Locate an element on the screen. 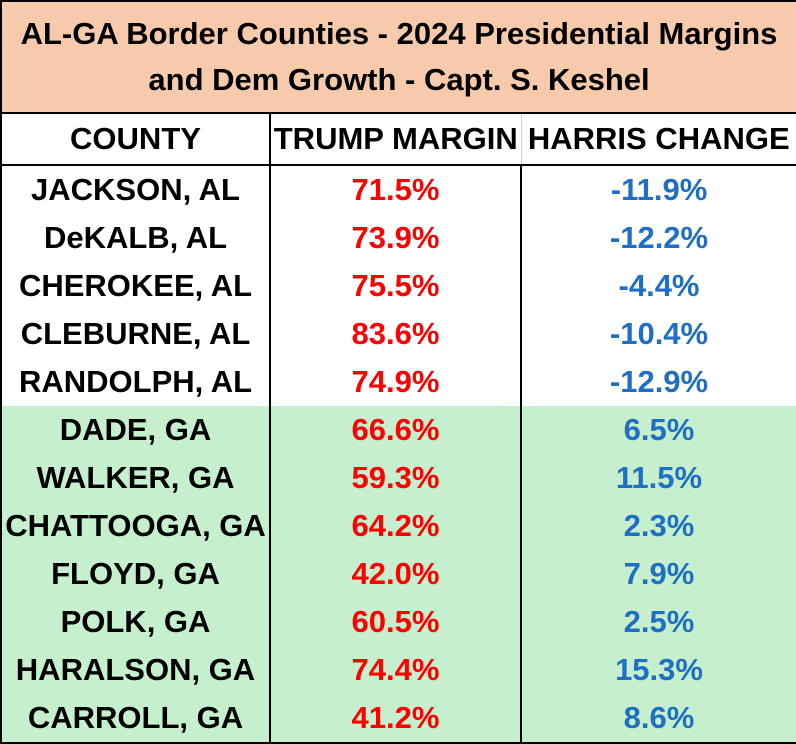 The image size is (796, 744). trump-margin-cell: 41.2% is located at coordinates (396, 719).